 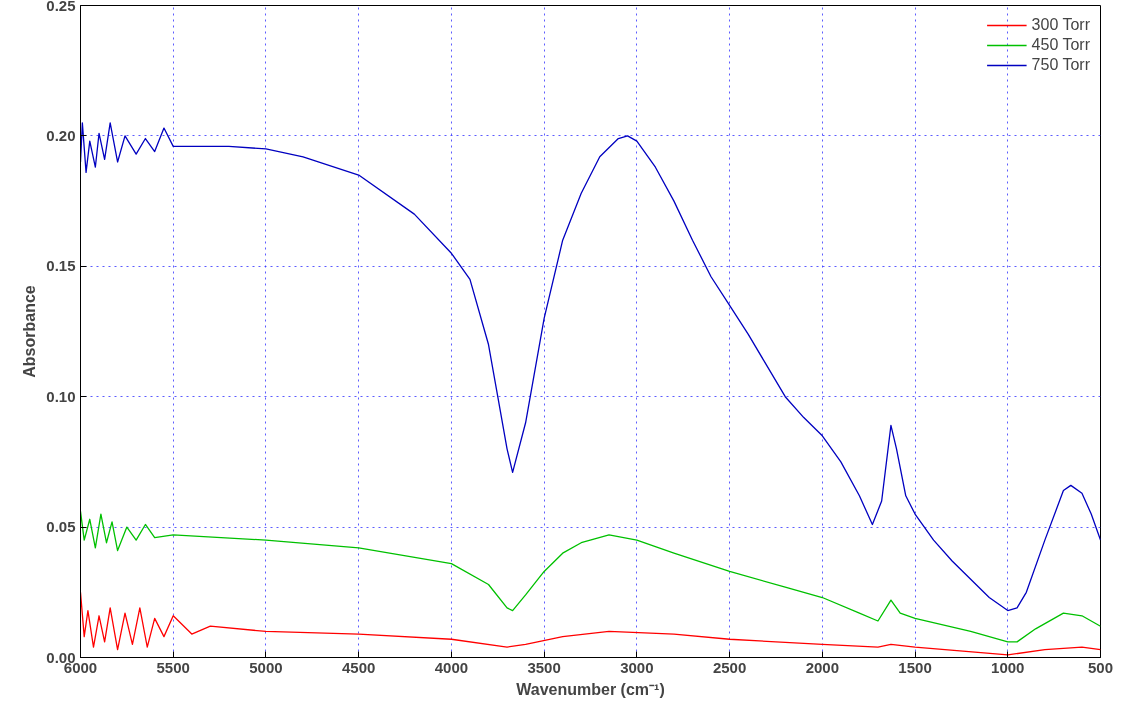 What do you see at coordinates (822, 667) in the screenshot?
I see `x-tick-label: 2000` at bounding box center [822, 667].